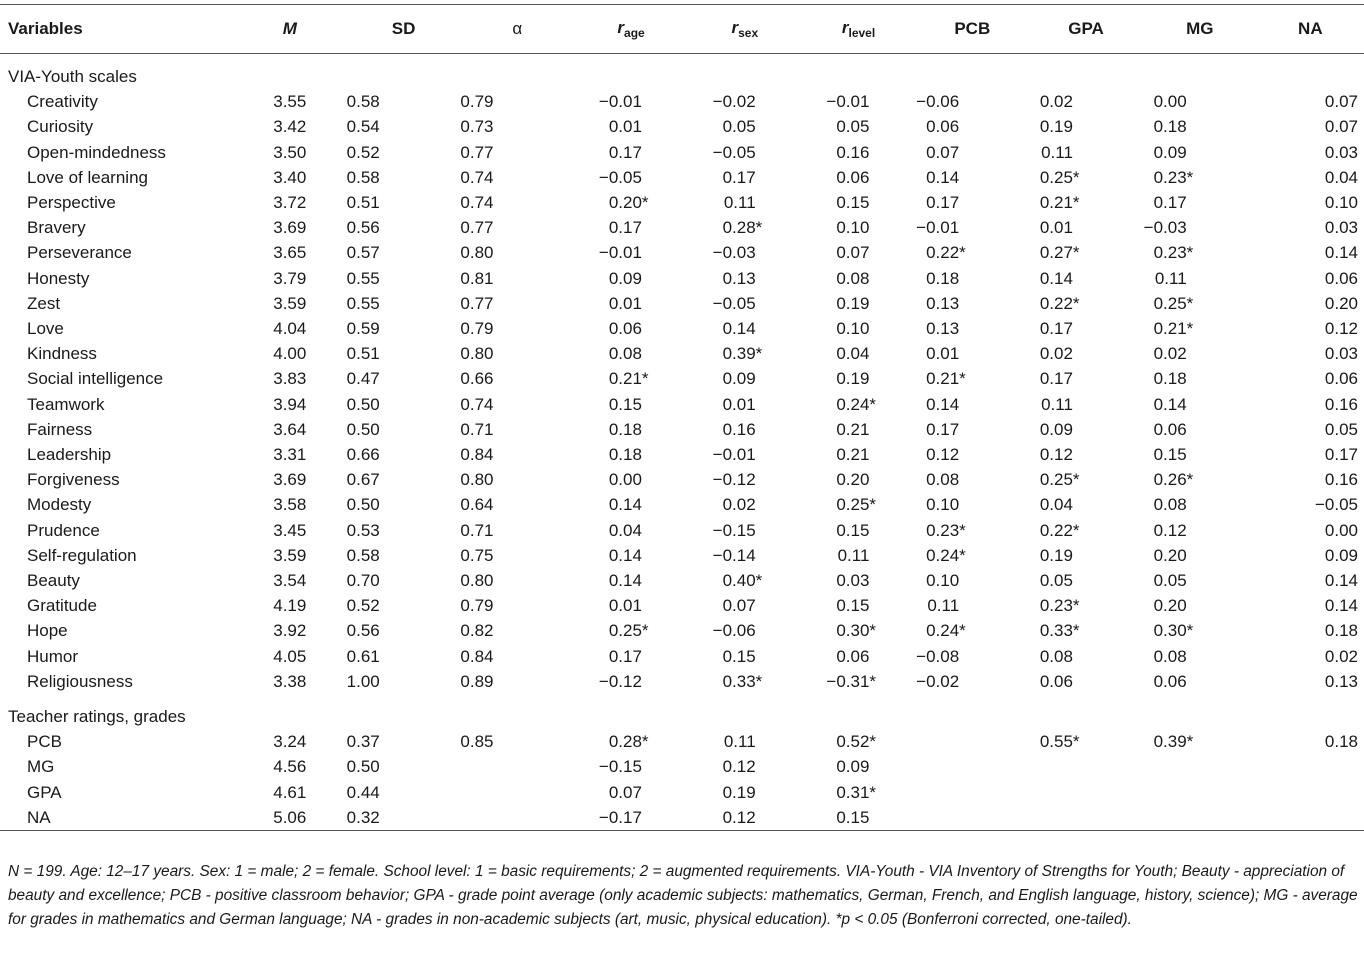 The height and width of the screenshot is (955, 1364). What do you see at coordinates (744, 29) in the screenshot?
I see `header-r-sex: rsex` at bounding box center [744, 29].